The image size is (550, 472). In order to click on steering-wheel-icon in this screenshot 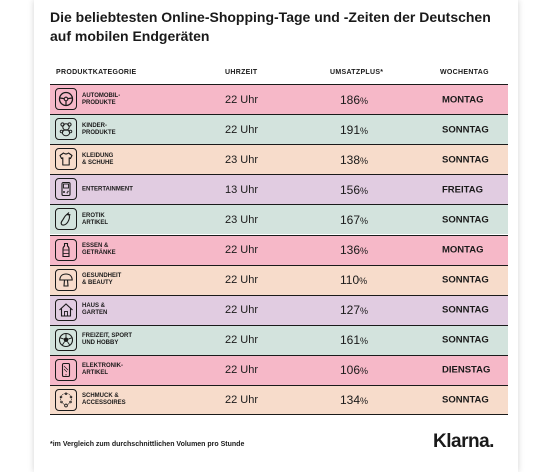, I will do `click(66, 99)`.